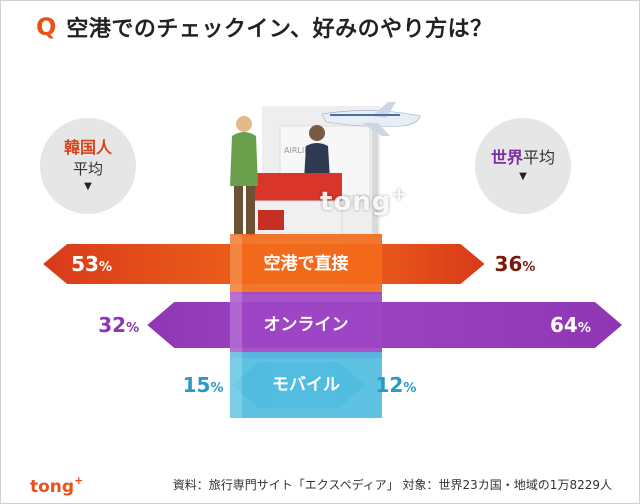  I want to click on illus-sign-text: AIRLINES, so click(302, 150).